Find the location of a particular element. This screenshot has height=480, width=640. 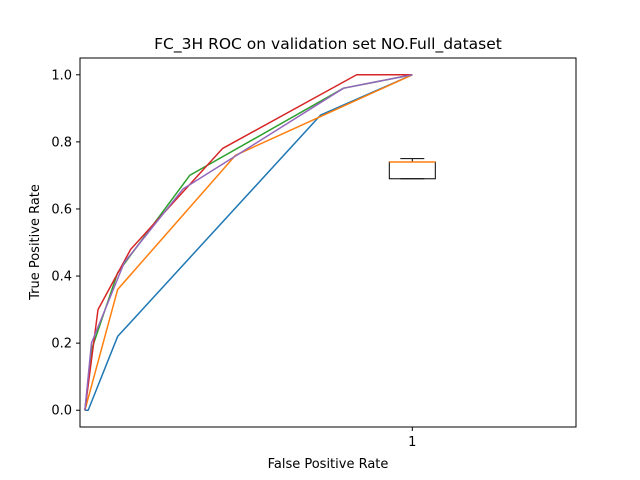

y-axis-label: True Positive Rate is located at coordinates (35, 242).